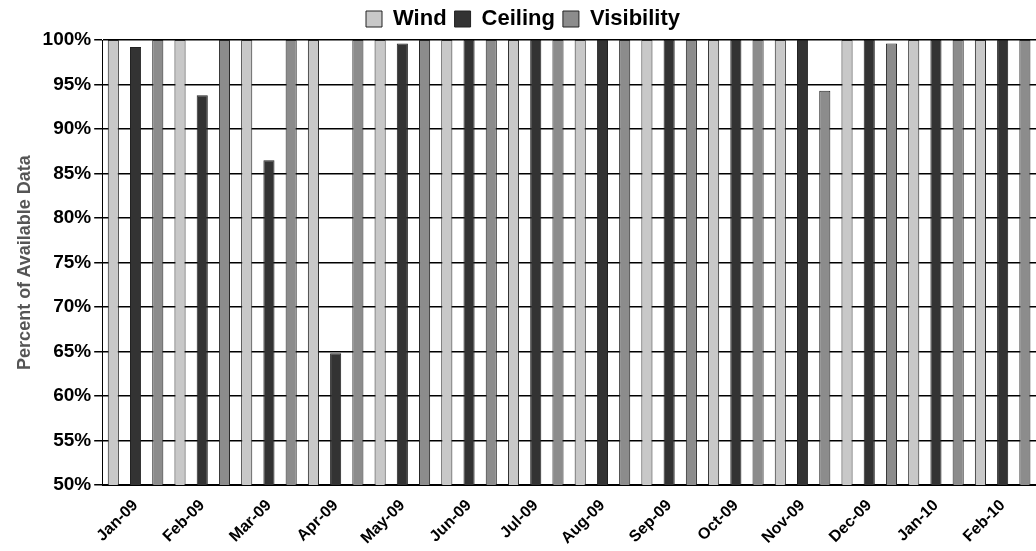 The height and width of the screenshot is (551, 1036). What do you see at coordinates (72, 306) in the screenshot?
I see `y-tick-label: 70%` at bounding box center [72, 306].